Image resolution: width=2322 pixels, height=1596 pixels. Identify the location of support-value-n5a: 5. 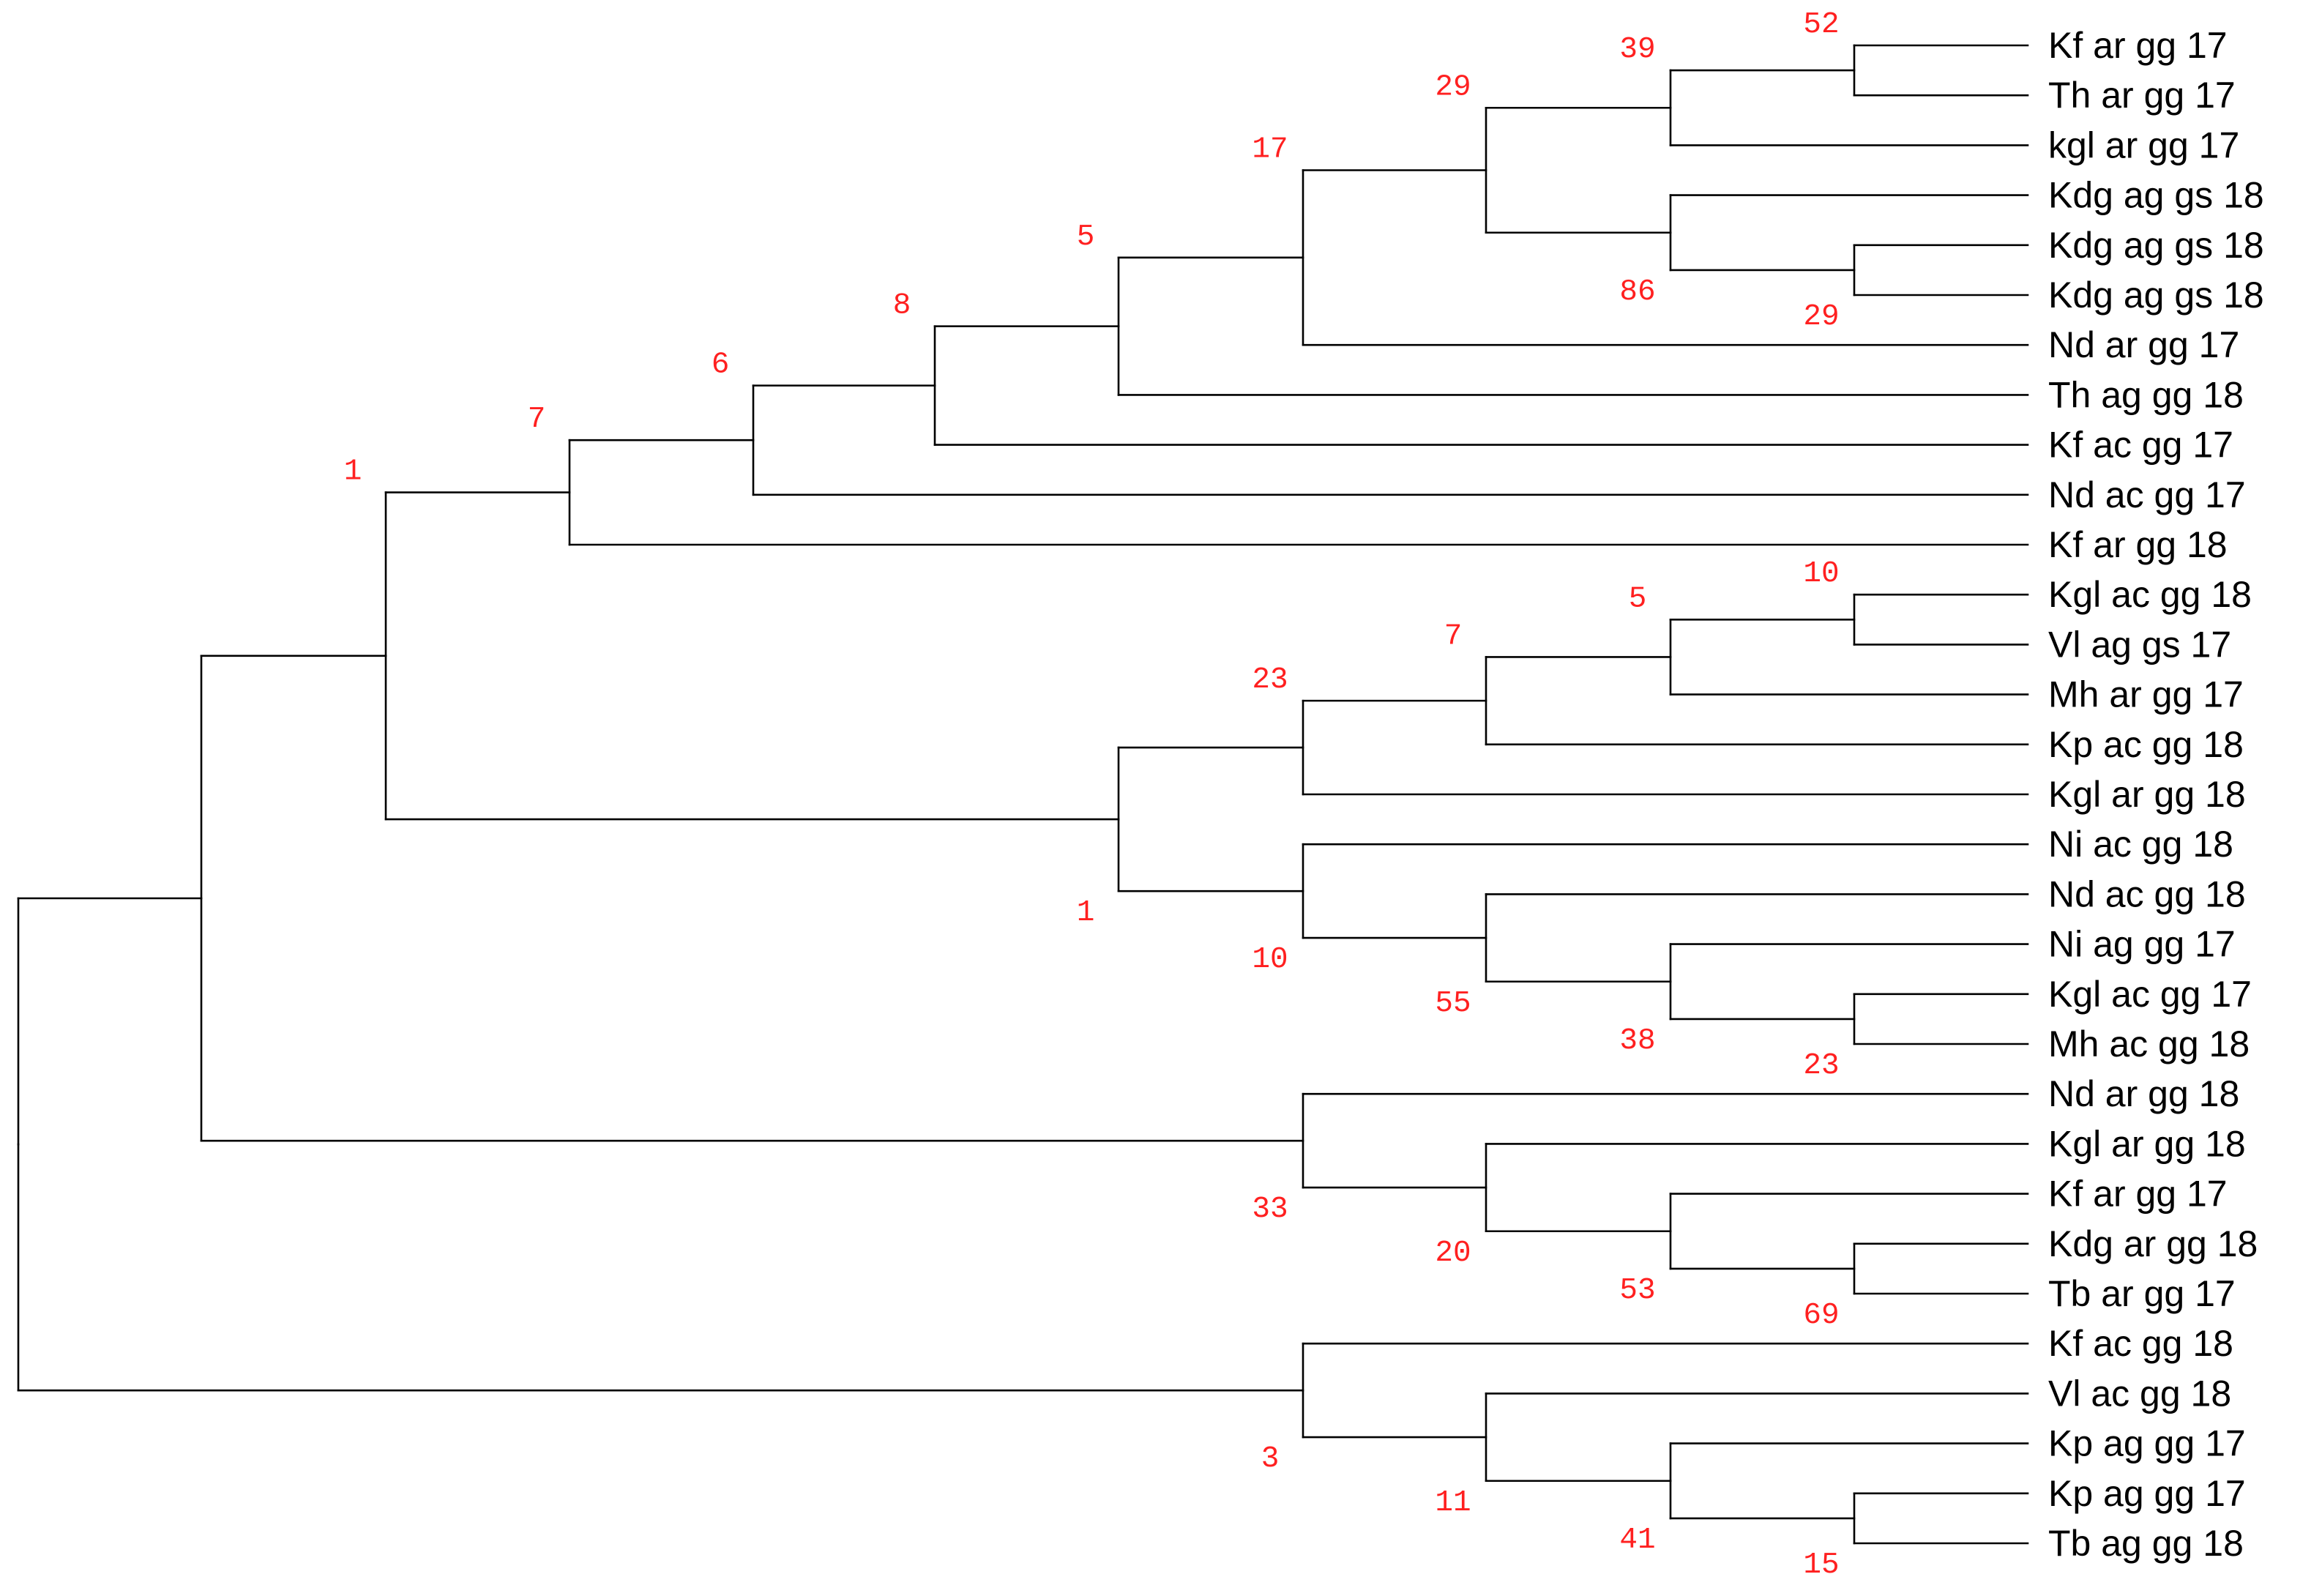
(1086, 237).